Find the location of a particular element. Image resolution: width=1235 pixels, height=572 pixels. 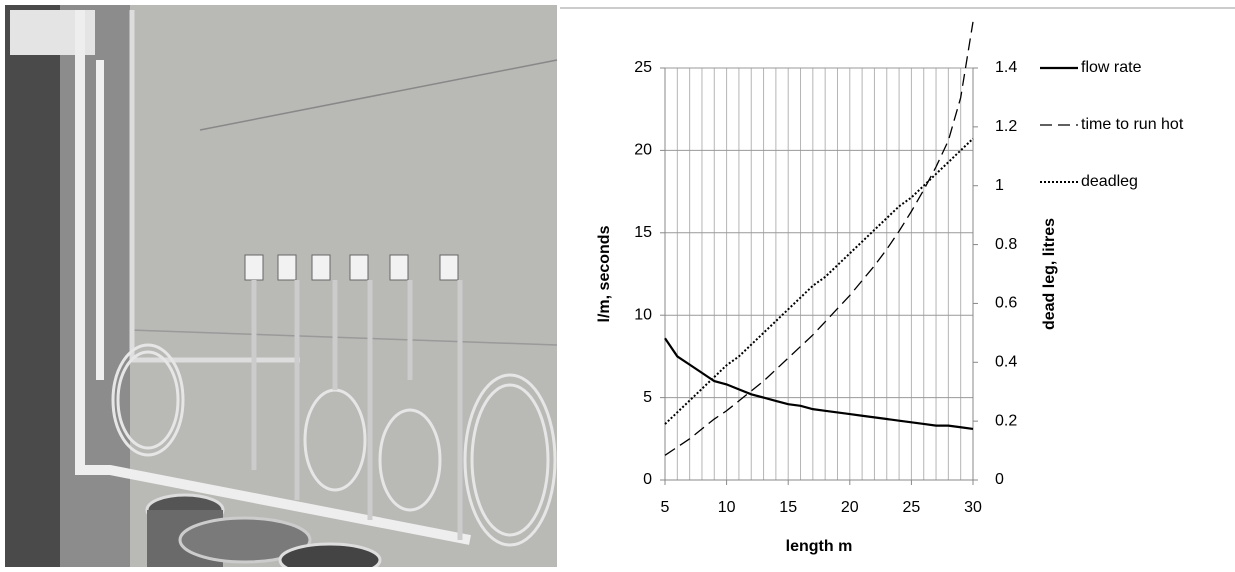

x-tick-label: 20 is located at coordinates (850, 507).